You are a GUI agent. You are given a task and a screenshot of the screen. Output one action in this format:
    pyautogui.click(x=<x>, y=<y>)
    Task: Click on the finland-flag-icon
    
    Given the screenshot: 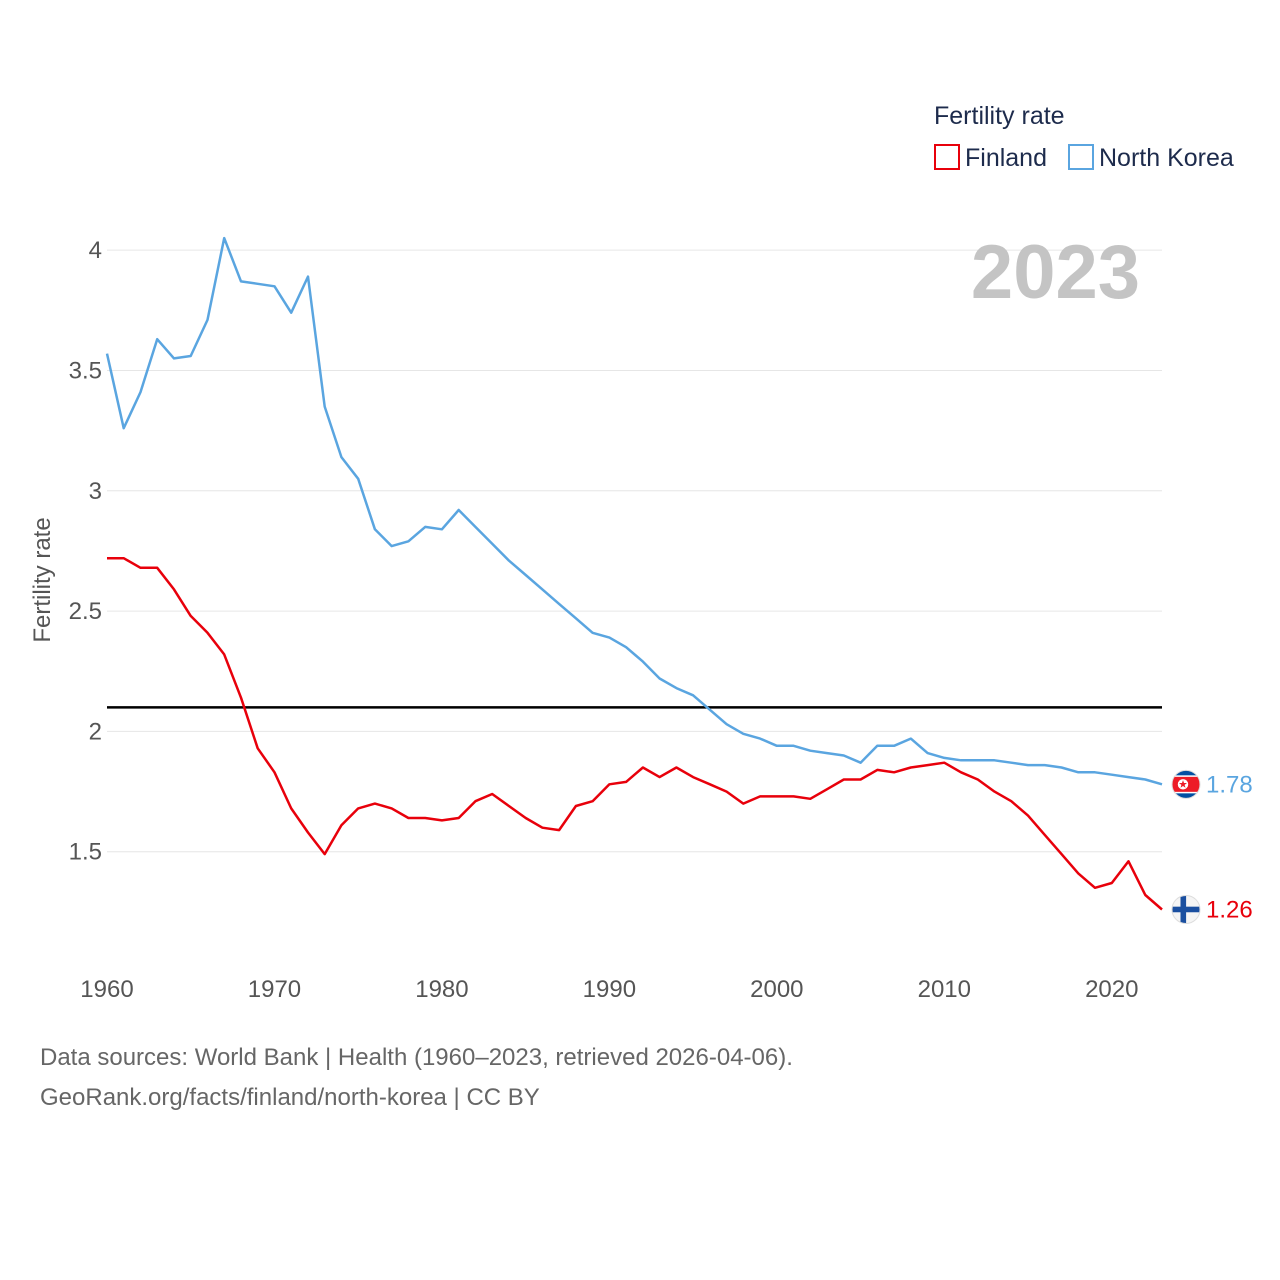 What is the action you would take?
    pyautogui.click(x=1186, y=909)
    